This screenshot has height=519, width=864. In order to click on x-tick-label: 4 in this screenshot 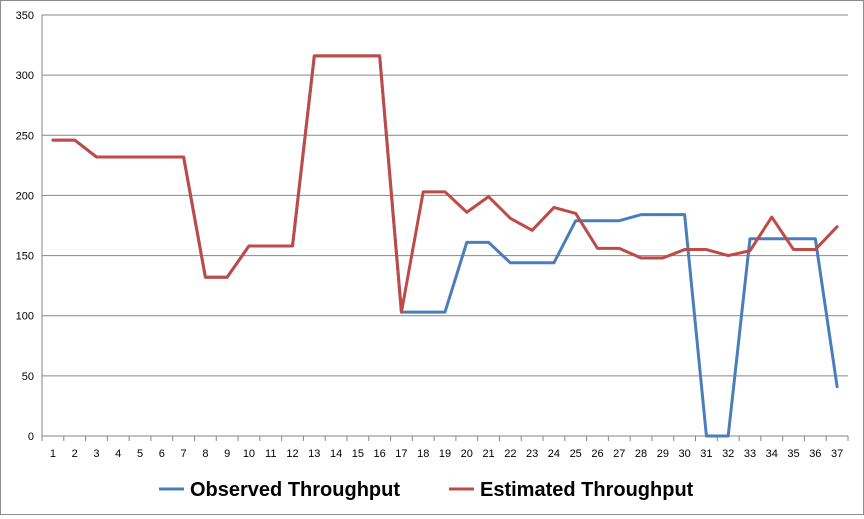, I will do `click(118, 454)`.